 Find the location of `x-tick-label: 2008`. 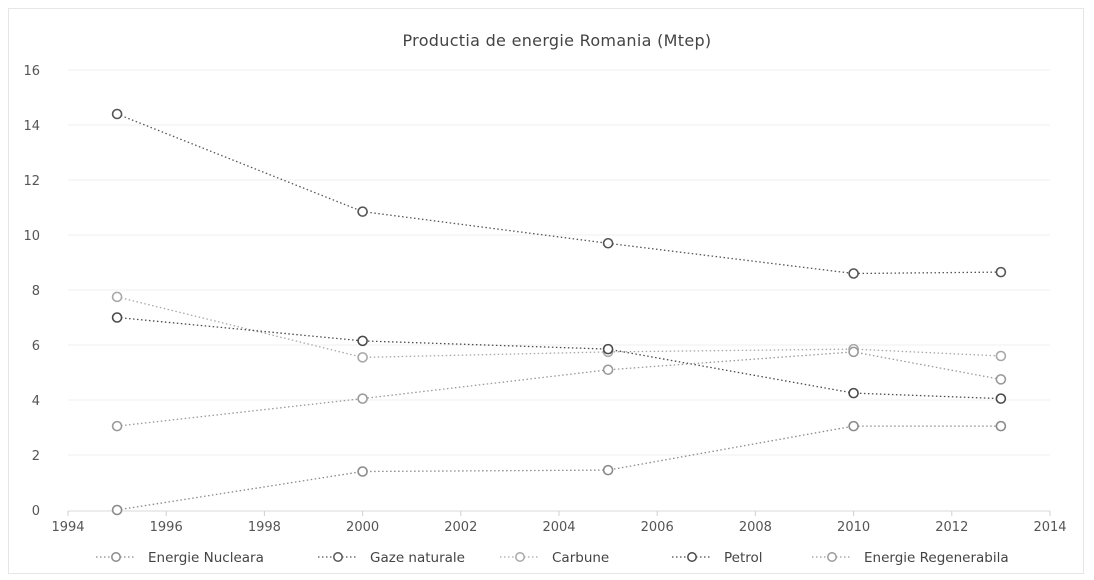

x-tick-label: 2008 is located at coordinates (755, 527).